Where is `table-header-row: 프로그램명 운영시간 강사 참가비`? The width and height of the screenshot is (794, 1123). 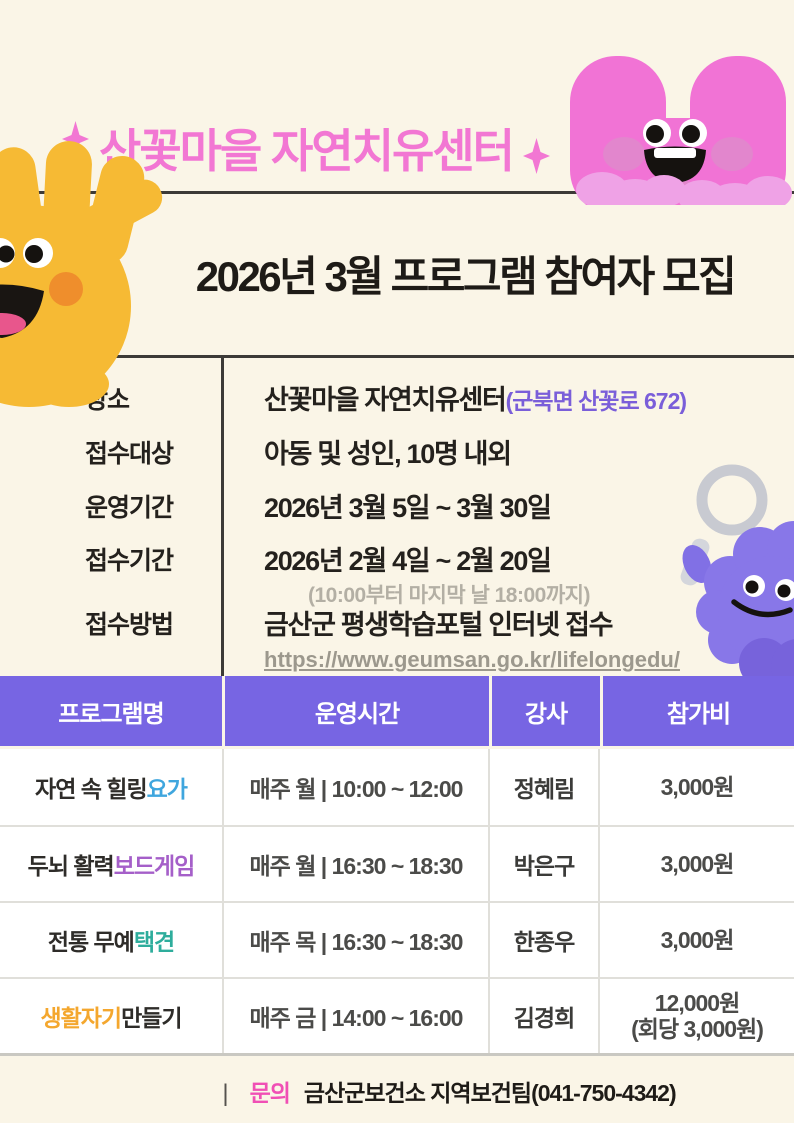
table-header-row: 프로그램명 운영시간 강사 참가비 is located at coordinates (397, 711).